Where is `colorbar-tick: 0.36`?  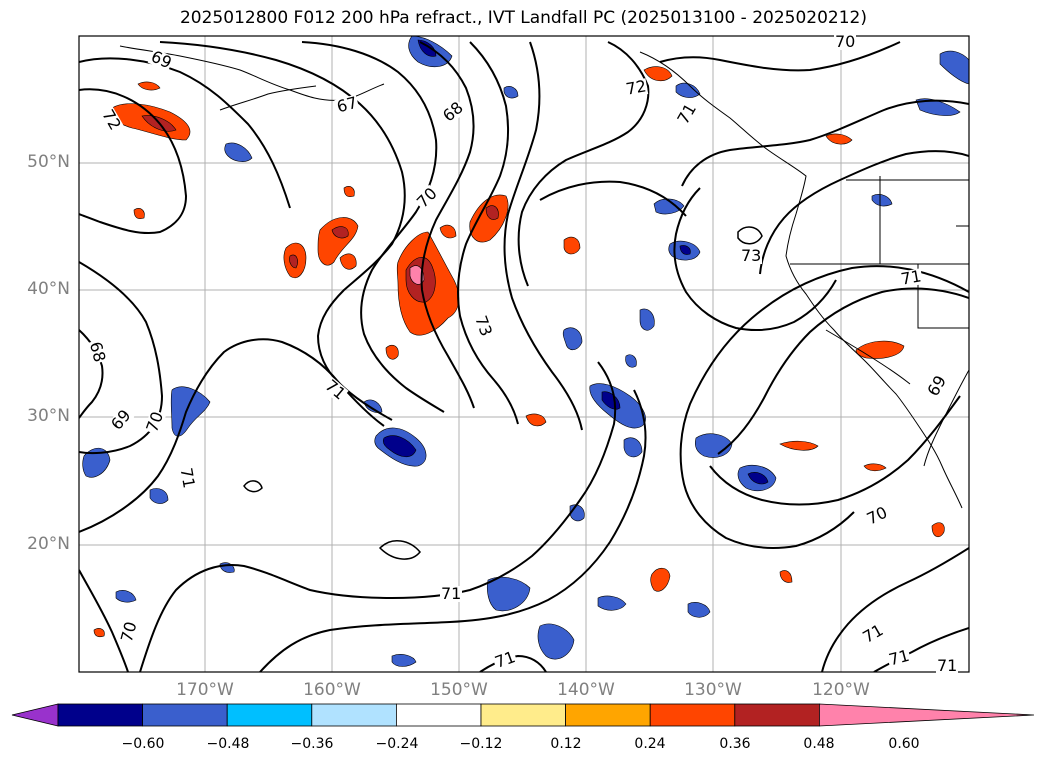 colorbar-tick: 0.36 is located at coordinates (735, 744).